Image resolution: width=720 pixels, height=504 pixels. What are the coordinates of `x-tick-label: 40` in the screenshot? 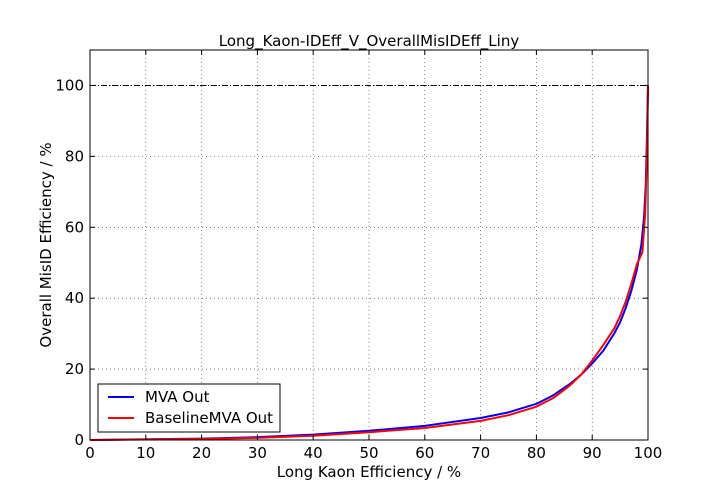 It's located at (313, 453).